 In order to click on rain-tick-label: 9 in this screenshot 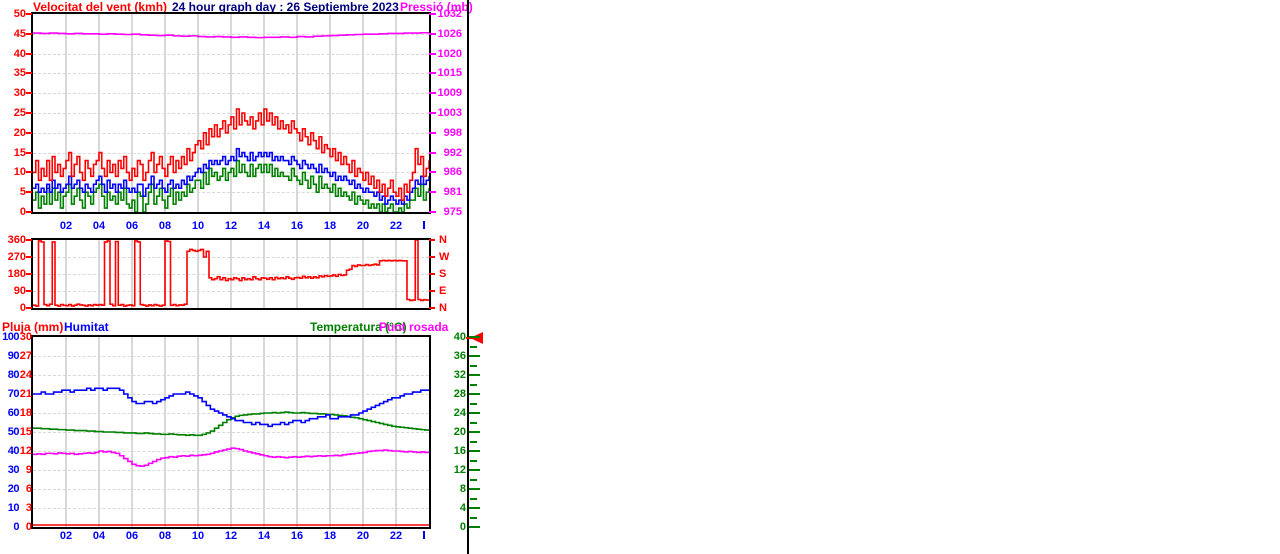, I will do `click(28, 470)`.